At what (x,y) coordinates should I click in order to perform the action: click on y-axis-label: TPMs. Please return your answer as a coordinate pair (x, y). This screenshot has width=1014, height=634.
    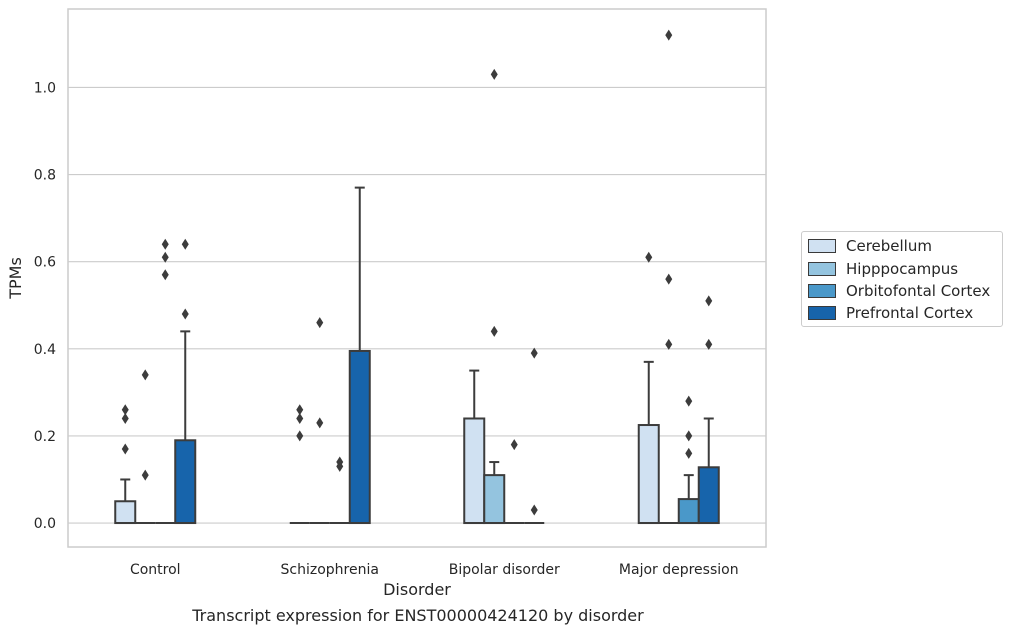
    Looking at the image, I should click on (15, 278).